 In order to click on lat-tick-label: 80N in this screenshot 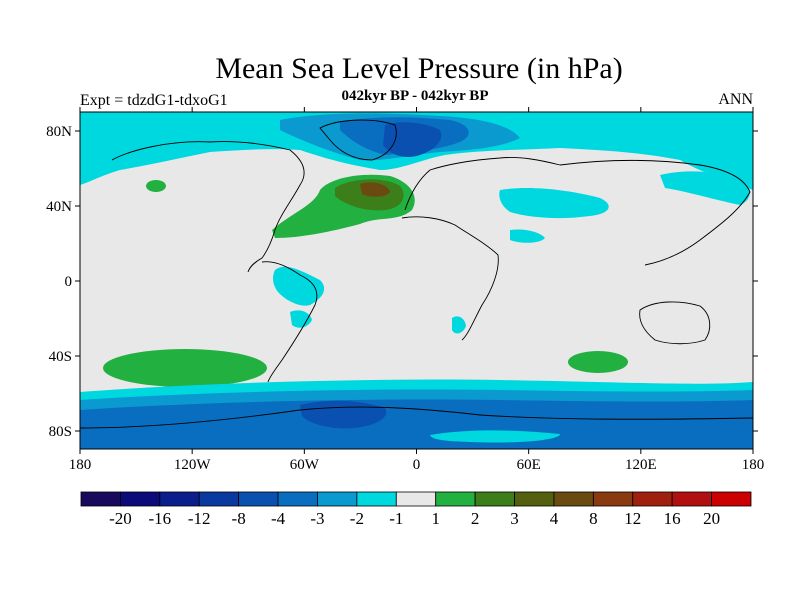, I will do `click(59, 132)`.